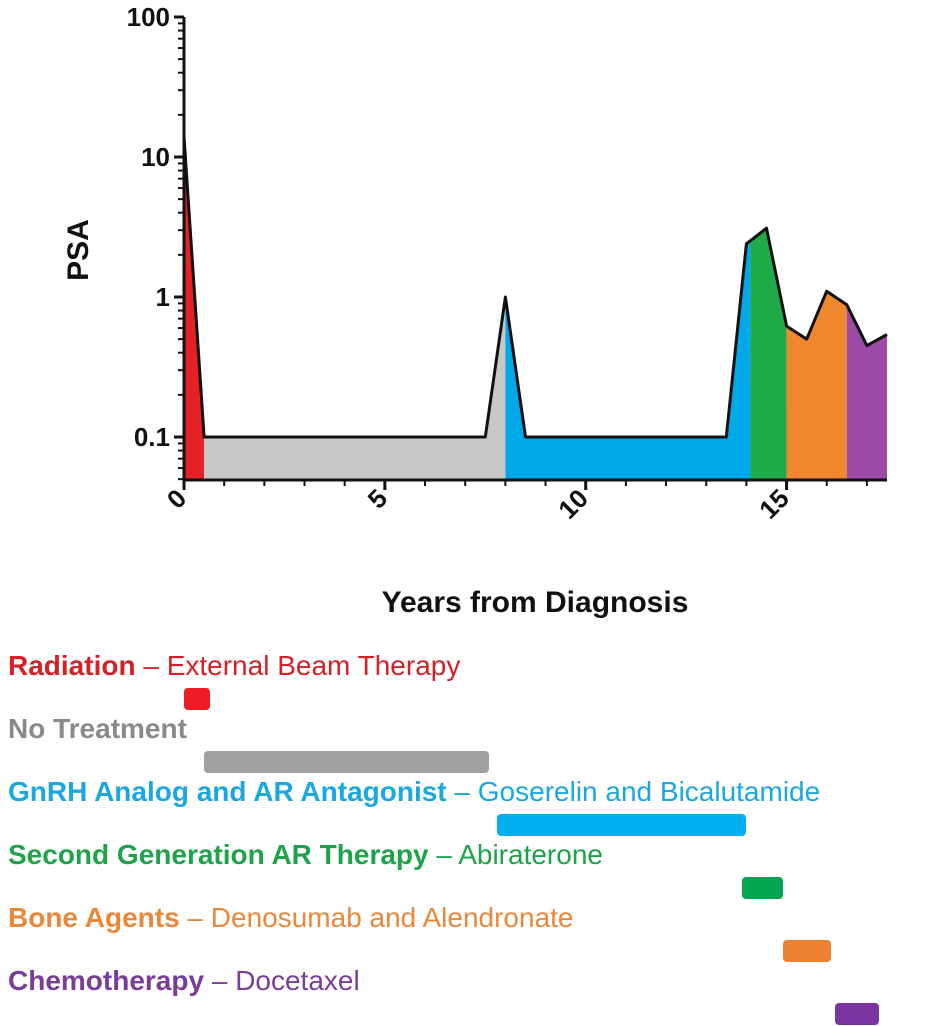  Describe the element at coordinates (106, 980) in the screenshot. I see `legend-name: Chemotherapy` at that location.